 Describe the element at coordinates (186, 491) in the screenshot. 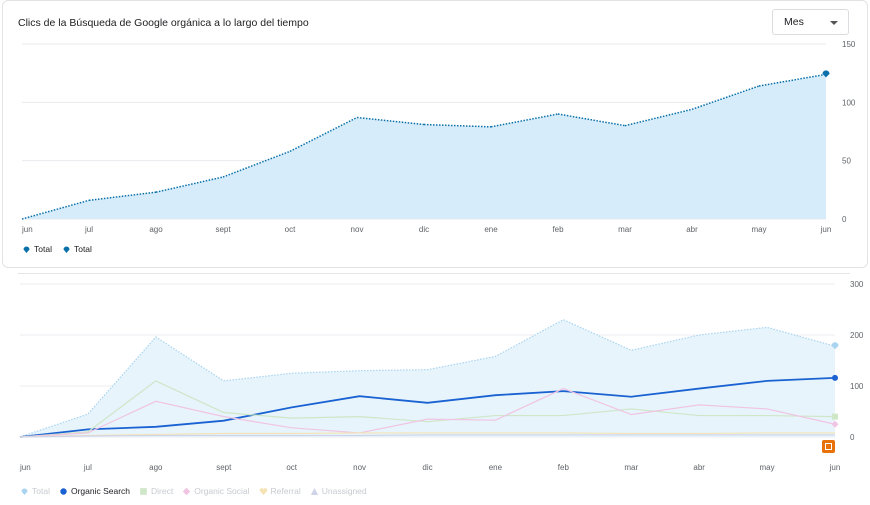

I see `diamond-legend-icon` at that location.